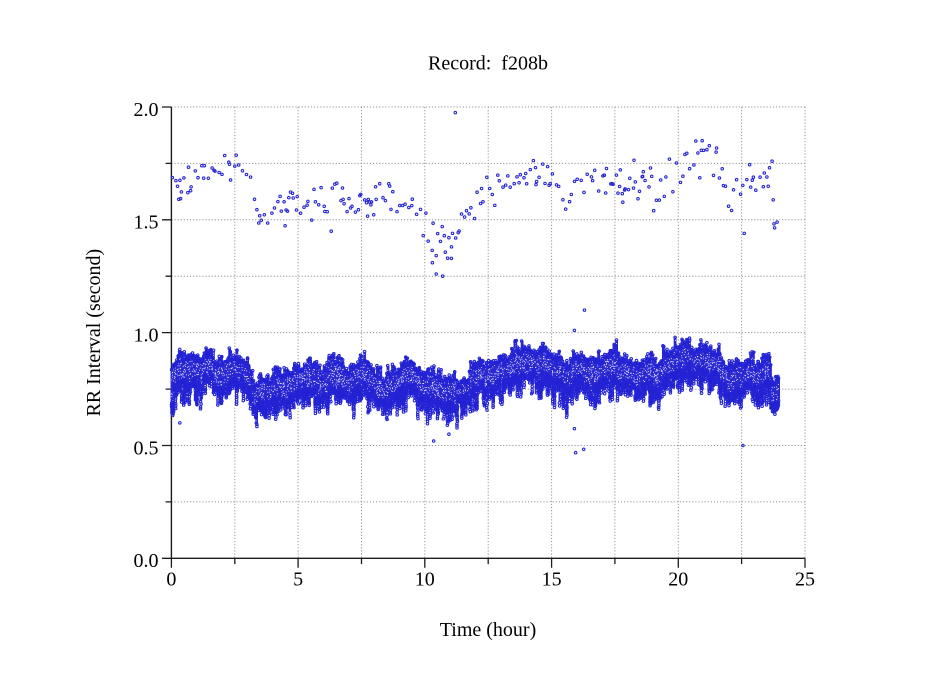 This screenshot has height=697, width=949. What do you see at coordinates (488, 630) in the screenshot?
I see `svg-text: Time (hour)` at bounding box center [488, 630].